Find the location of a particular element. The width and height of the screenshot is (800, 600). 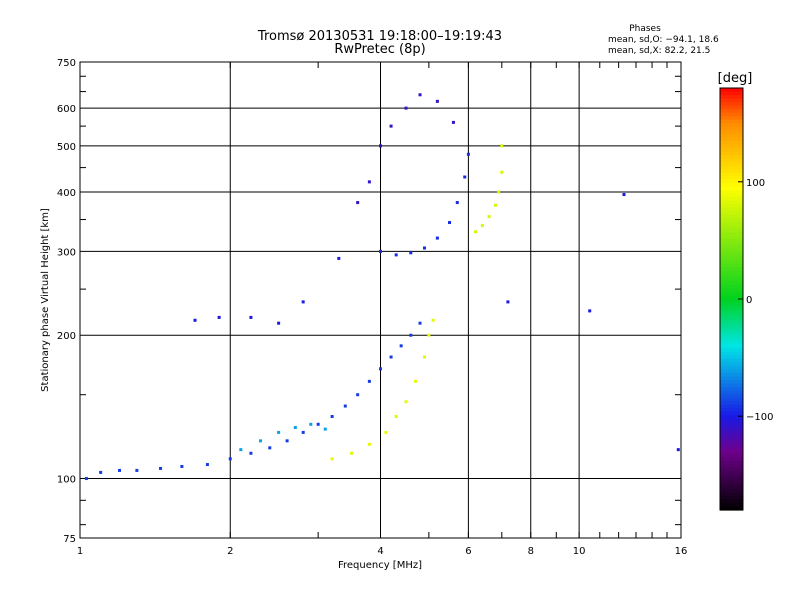

x-tick-label: 4 is located at coordinates (380, 551).